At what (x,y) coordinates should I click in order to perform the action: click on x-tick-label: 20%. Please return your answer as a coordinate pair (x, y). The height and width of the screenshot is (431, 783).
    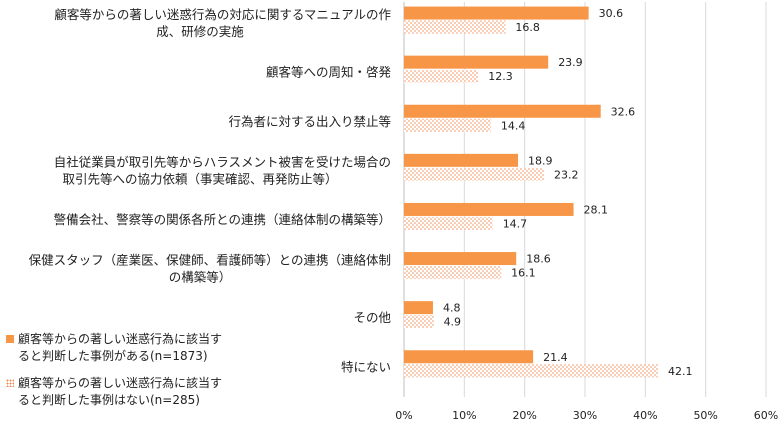
    Looking at the image, I should click on (524, 415).